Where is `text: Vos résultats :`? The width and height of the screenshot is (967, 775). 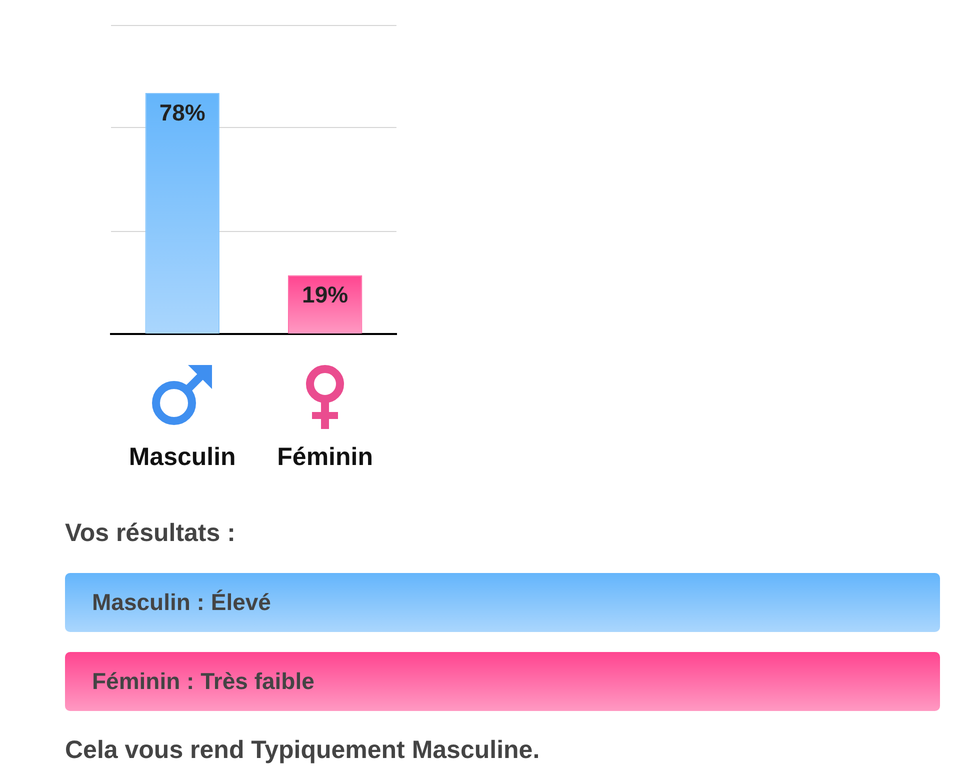
text: Vos résultats : is located at coordinates (150, 533).